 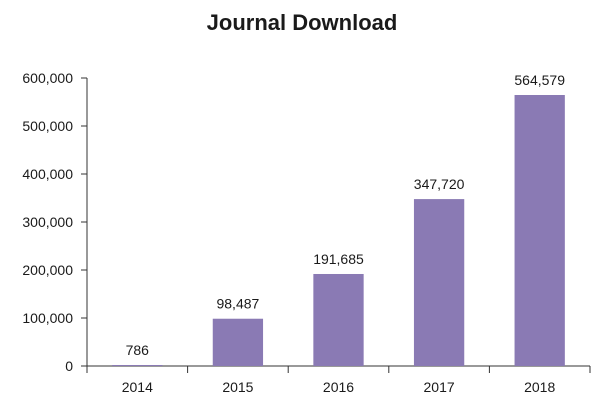 I want to click on y-tick-label: 300,000, so click(x=47, y=222).